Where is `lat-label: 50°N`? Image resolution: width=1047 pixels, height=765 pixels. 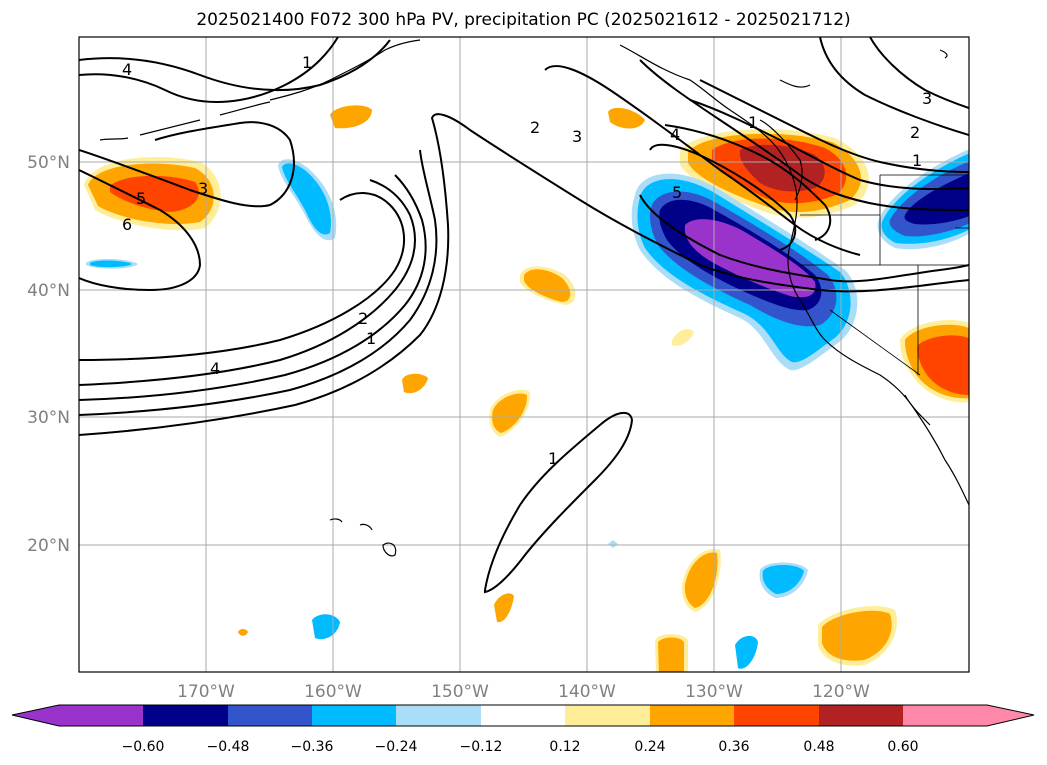 lat-label: 50°N is located at coordinates (48, 163).